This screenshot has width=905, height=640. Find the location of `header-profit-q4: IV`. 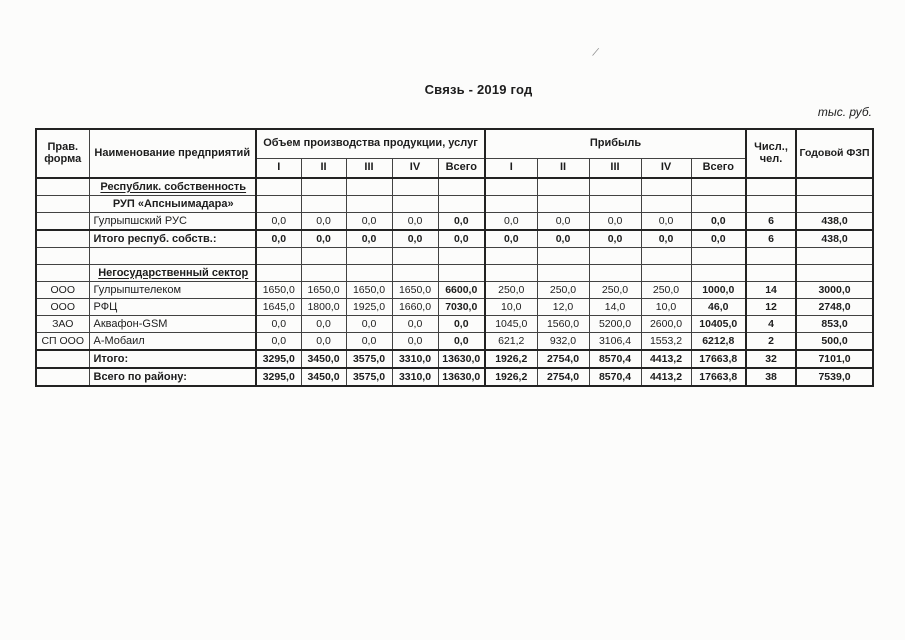

header-profit-q4: IV is located at coordinates (666, 167).